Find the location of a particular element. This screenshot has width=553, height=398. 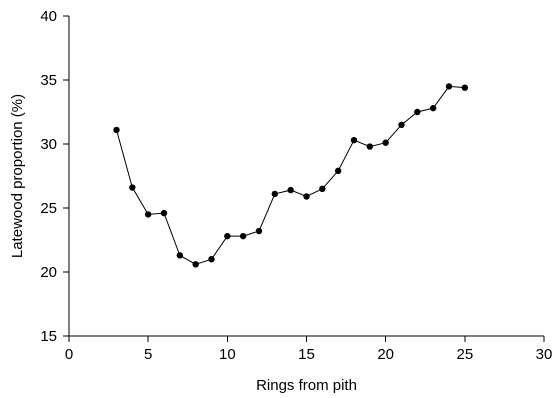

x-tick-label: 5 is located at coordinates (148, 354).